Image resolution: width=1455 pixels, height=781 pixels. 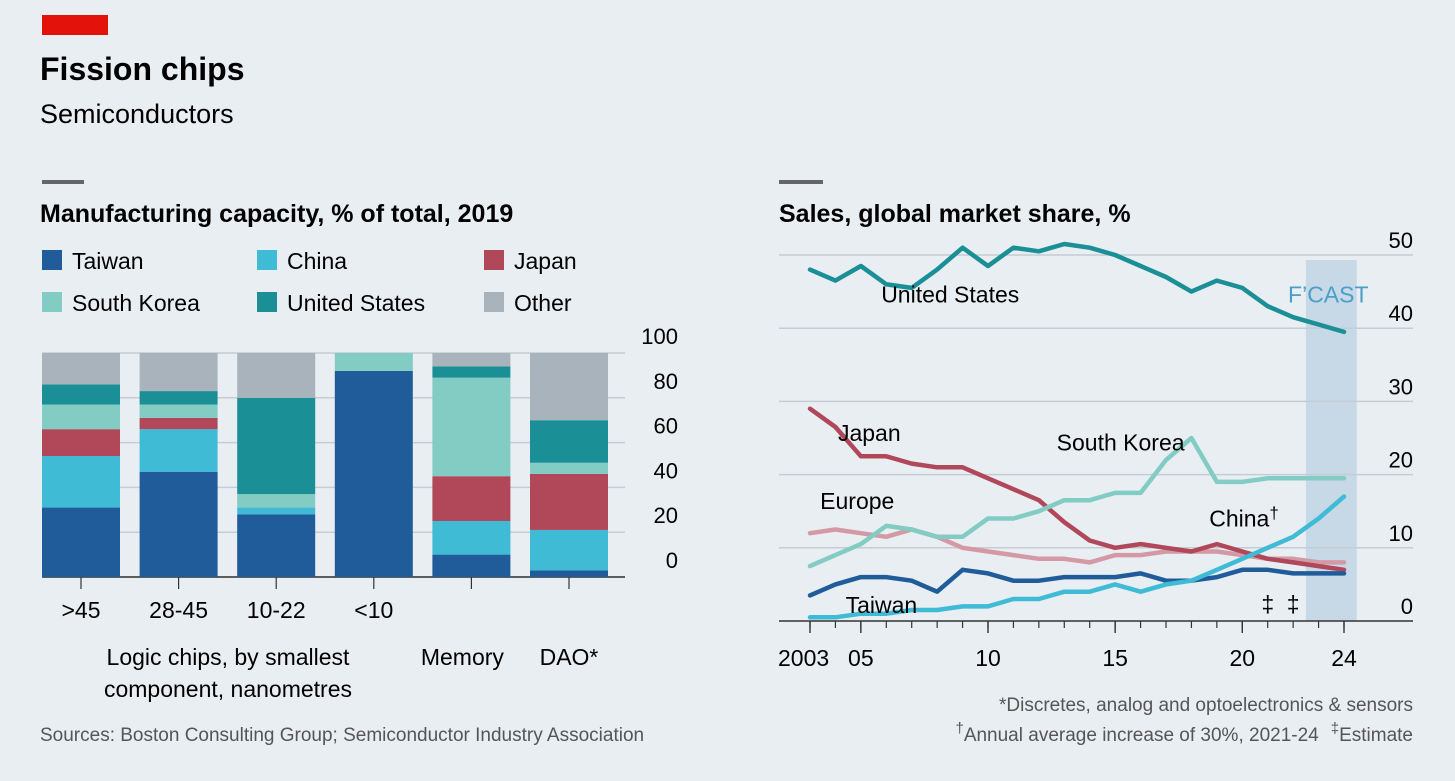 I want to click on market-share-y-tick-0: 0, so click(x=1407, y=606).